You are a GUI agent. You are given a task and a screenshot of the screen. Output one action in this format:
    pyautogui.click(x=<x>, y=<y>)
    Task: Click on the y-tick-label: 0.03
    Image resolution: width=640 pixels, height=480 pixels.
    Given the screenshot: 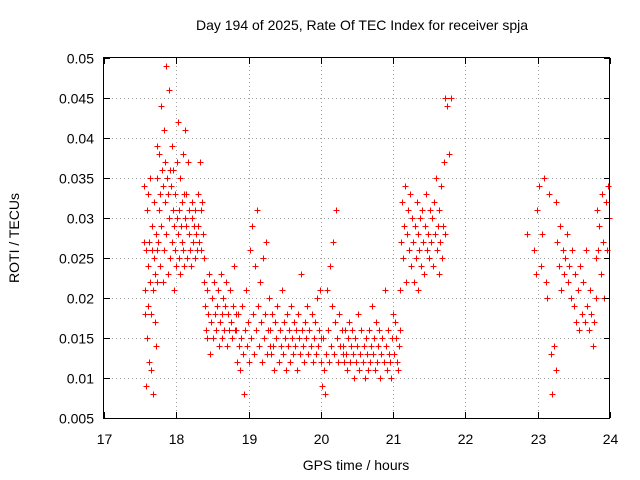 What is the action you would take?
    pyautogui.click(x=80, y=219)
    